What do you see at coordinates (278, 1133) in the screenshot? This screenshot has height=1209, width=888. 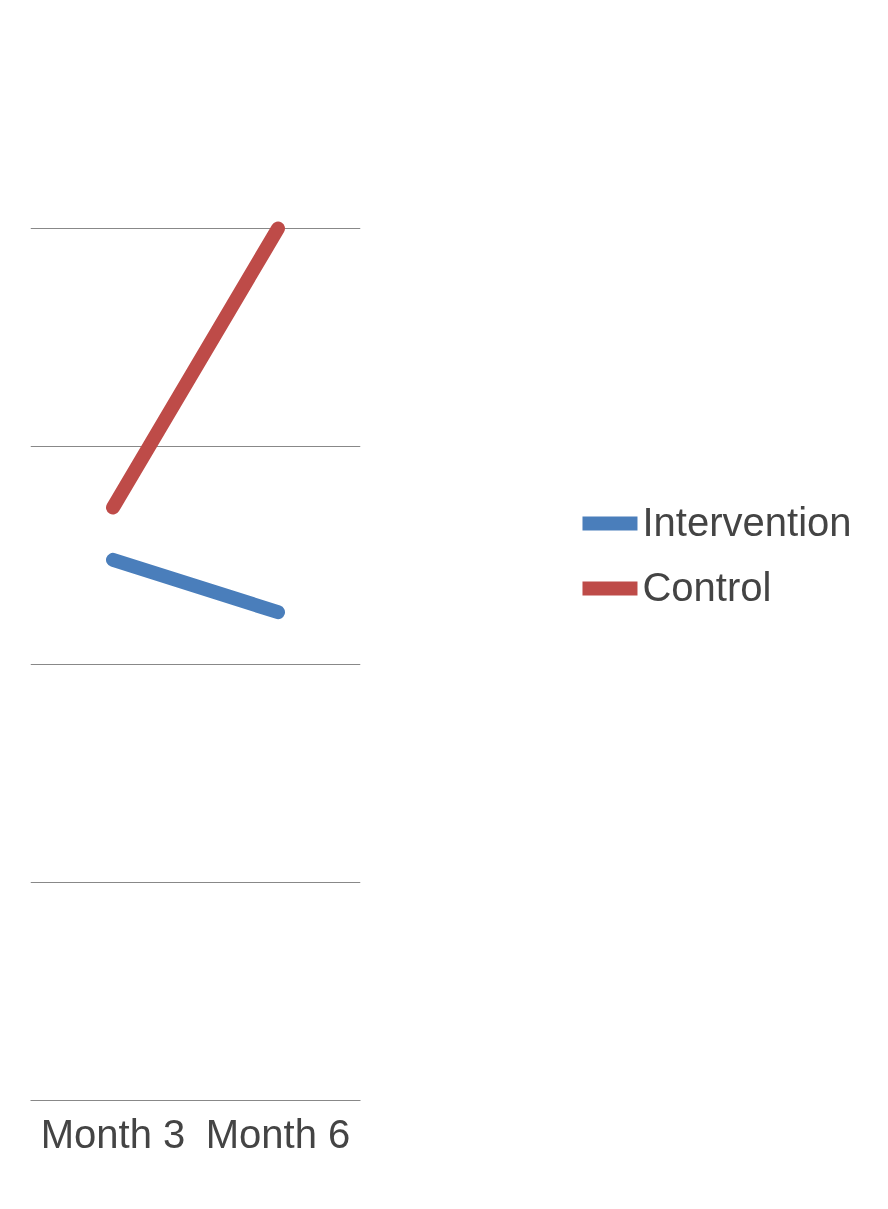 I see `x-tick-label: Month 6` at bounding box center [278, 1133].